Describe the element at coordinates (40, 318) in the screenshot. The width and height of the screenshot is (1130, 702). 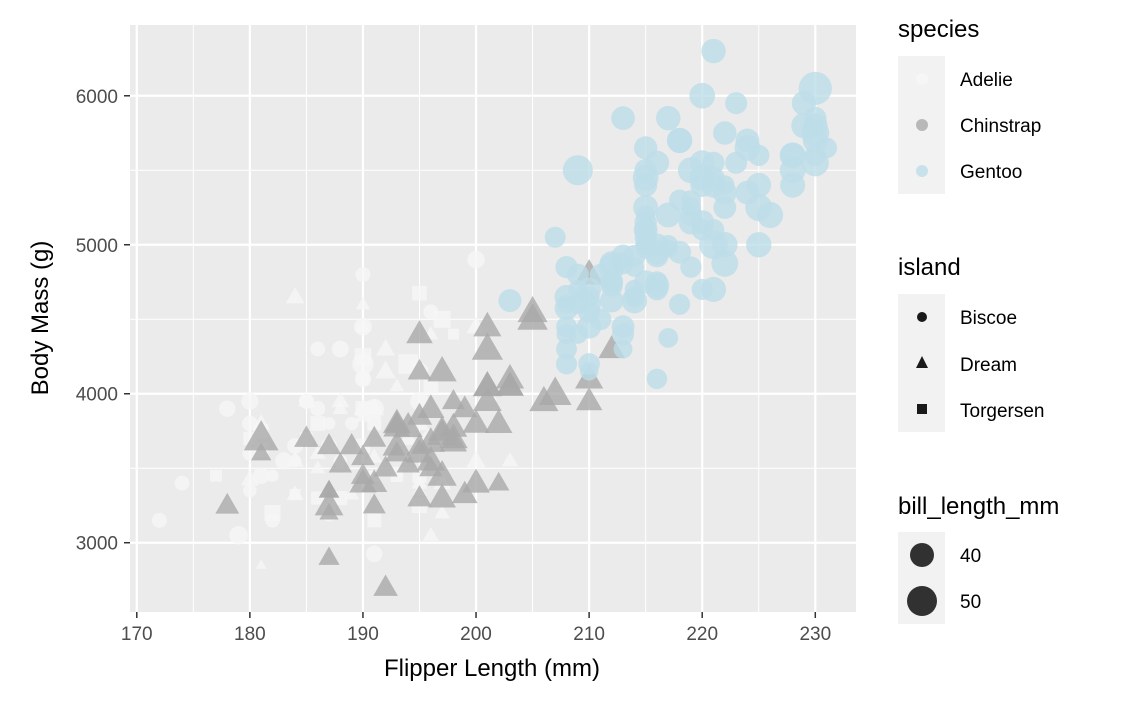
I see `y-axis-title: Body Mass (g)` at that location.